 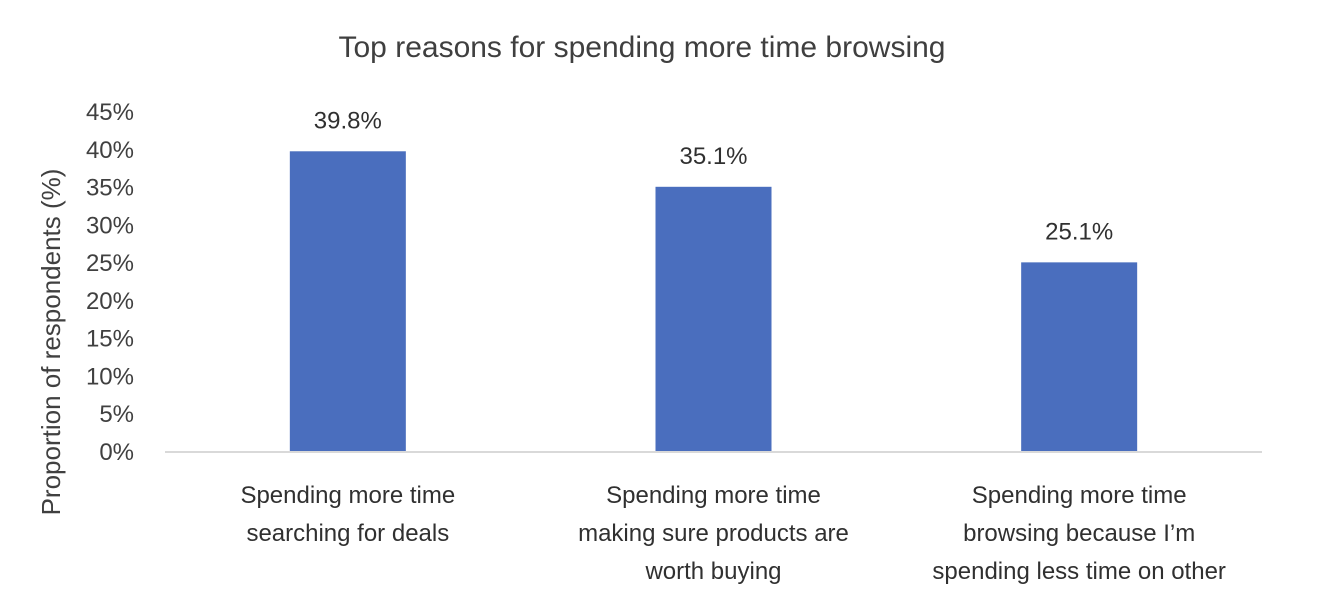 I want to click on y-axis-title: Proportion of respondents (%), so click(x=51, y=342).